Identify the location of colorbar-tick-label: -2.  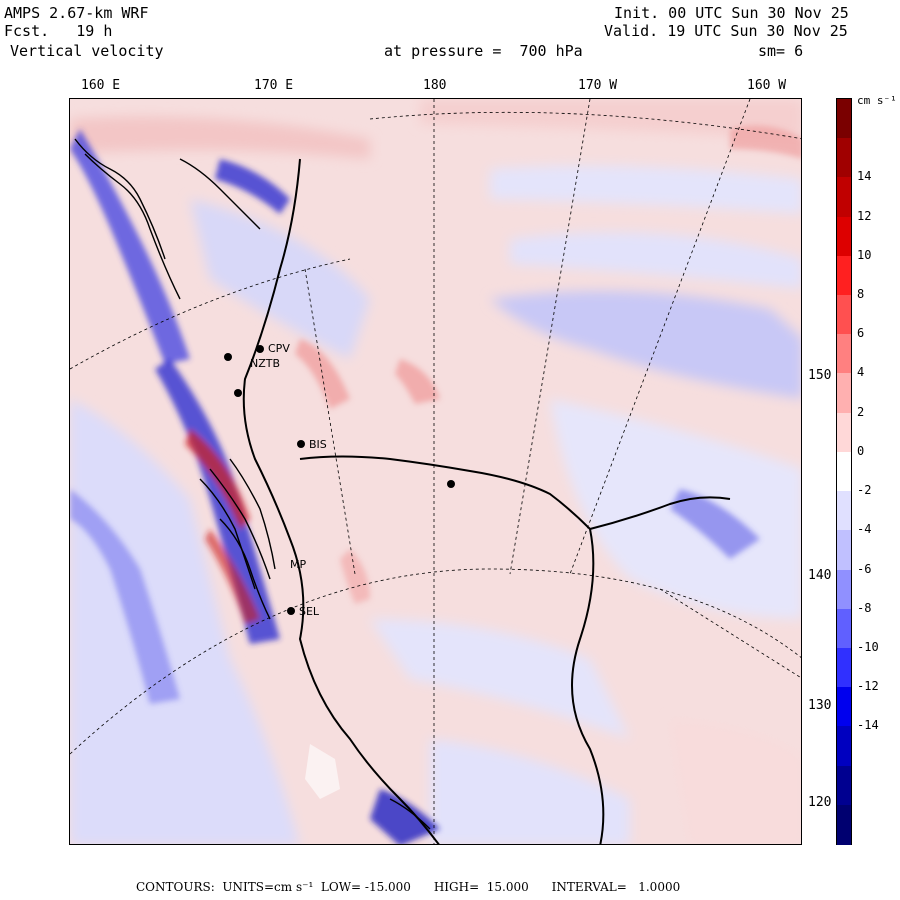
(864, 490).